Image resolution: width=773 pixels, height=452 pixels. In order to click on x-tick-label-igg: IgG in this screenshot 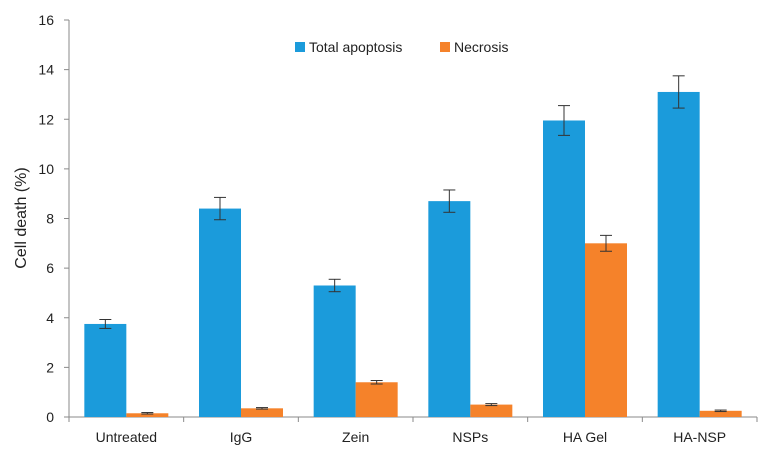, I will do `click(241, 437)`.